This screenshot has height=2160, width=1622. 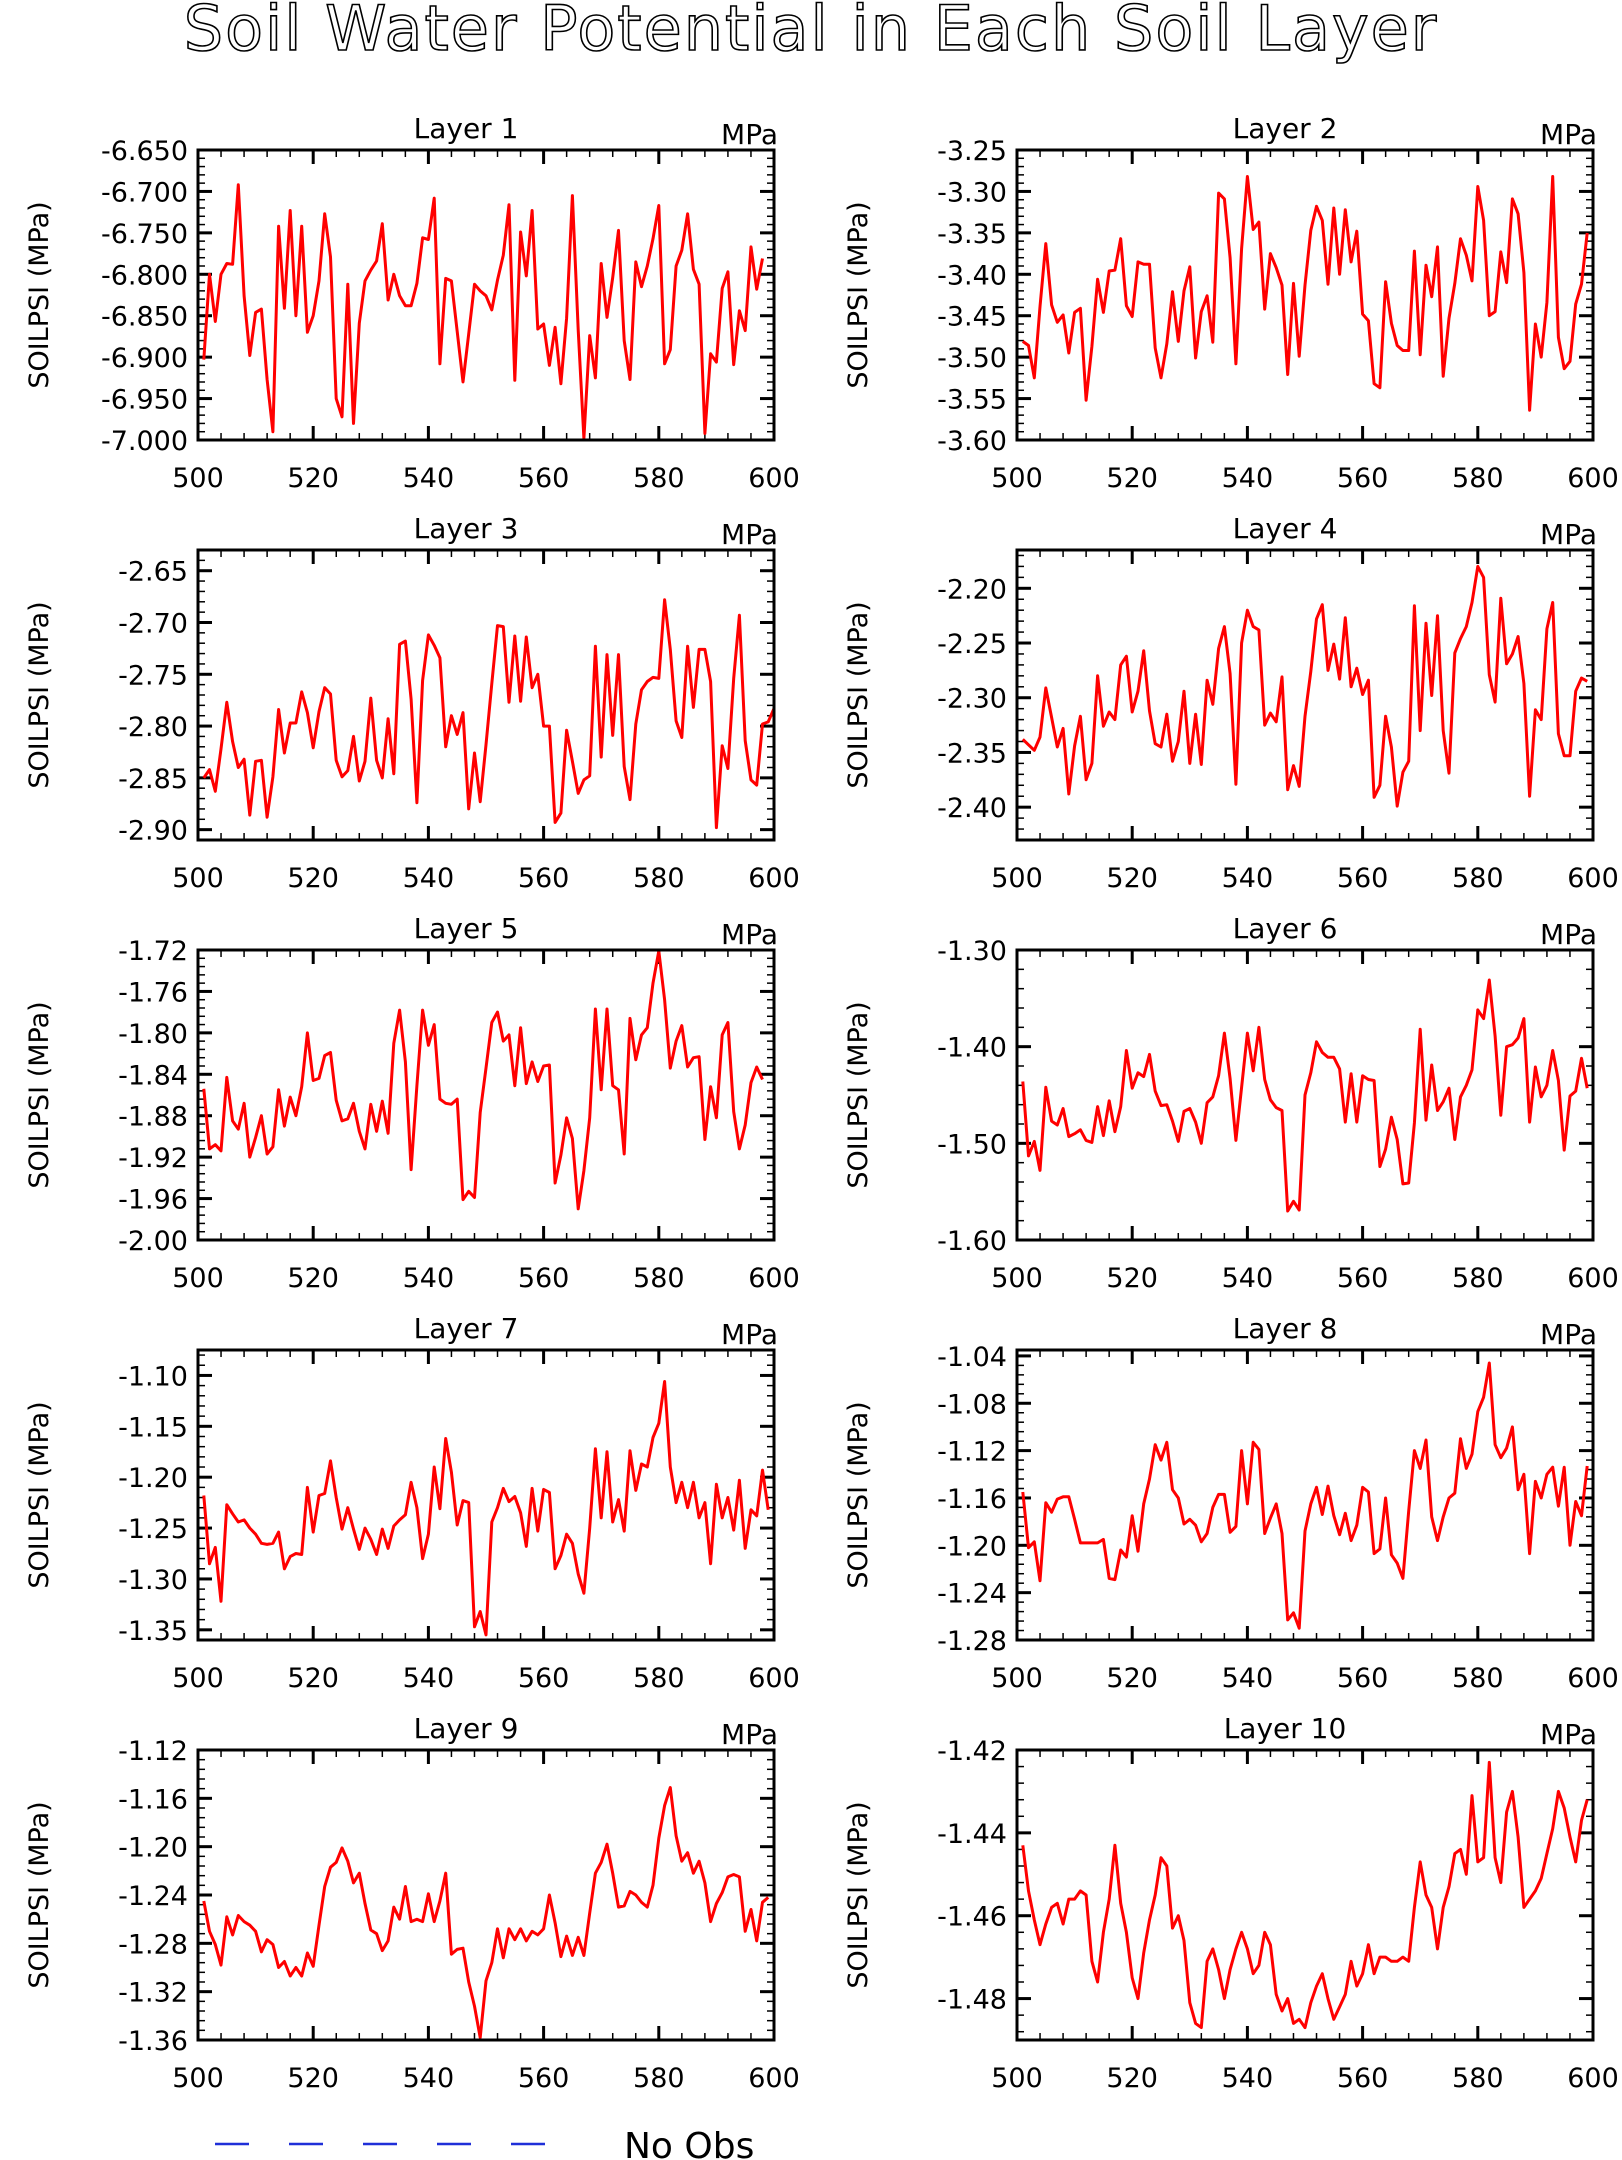 I want to click on y-tick-label: -1.50, so click(x=972, y=1144).